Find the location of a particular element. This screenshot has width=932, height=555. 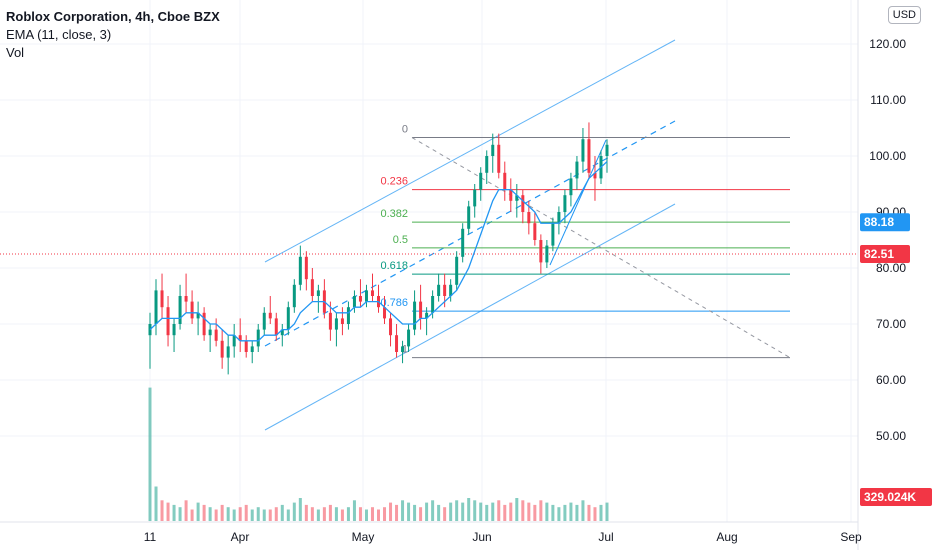

price-badge-label: 88.18 is located at coordinates (879, 222).